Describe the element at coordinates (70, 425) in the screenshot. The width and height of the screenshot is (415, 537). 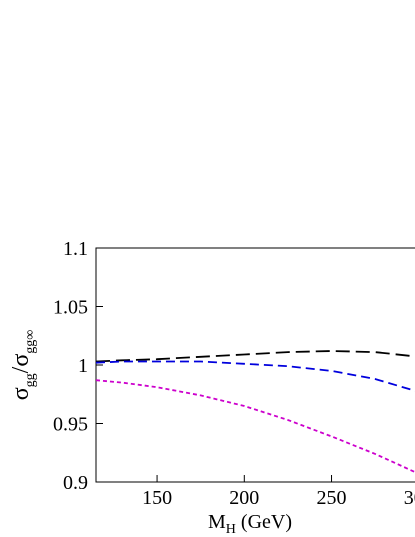
I see `y-tick-label: 0.95` at that location.